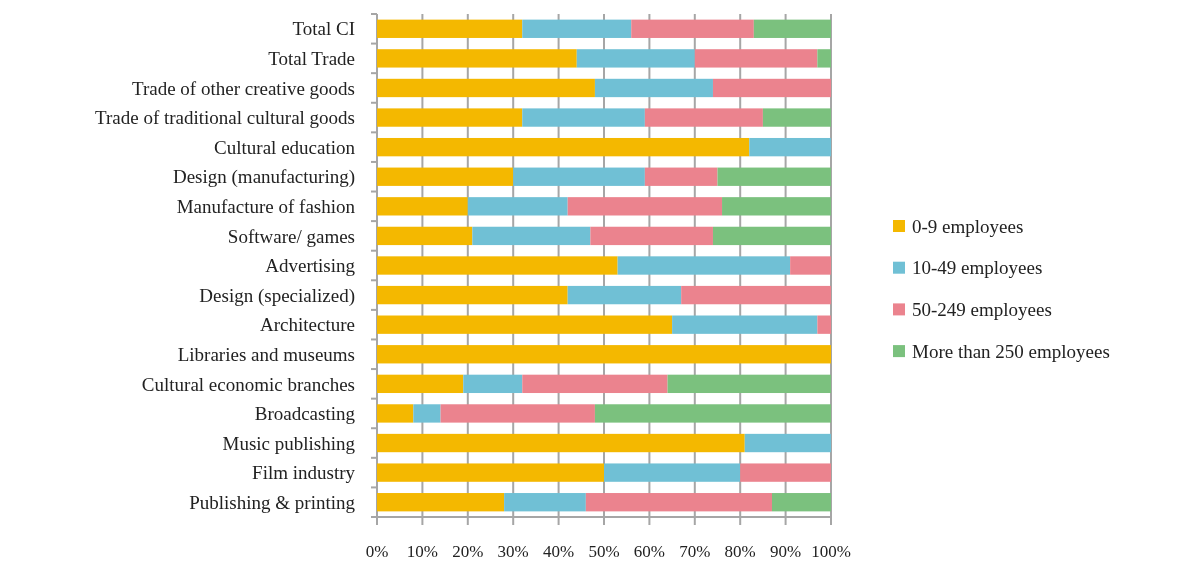 Image resolution: width=1181 pixels, height=565 pixels. Describe the element at coordinates (982, 310) in the screenshot. I see `legend-label: 50-249 employees` at that location.